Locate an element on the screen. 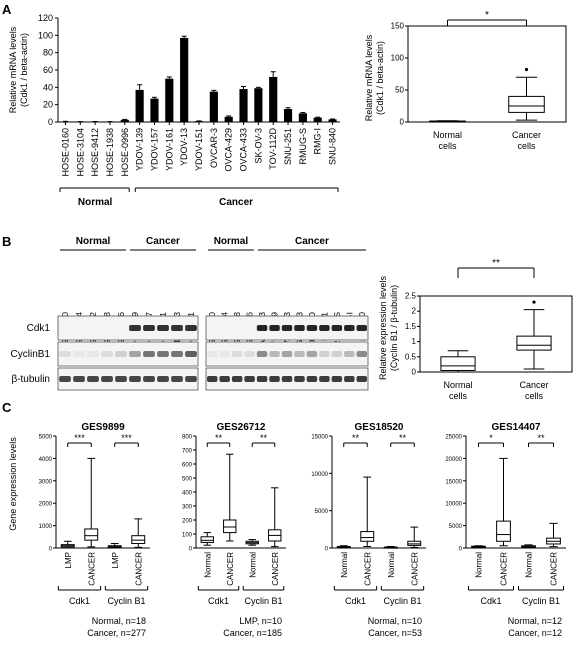 The height and width of the screenshot is (649, 580). box-b-y-axis-label-line: (Cyclin B1 / β-tubulin) is located at coordinates (394, 328).